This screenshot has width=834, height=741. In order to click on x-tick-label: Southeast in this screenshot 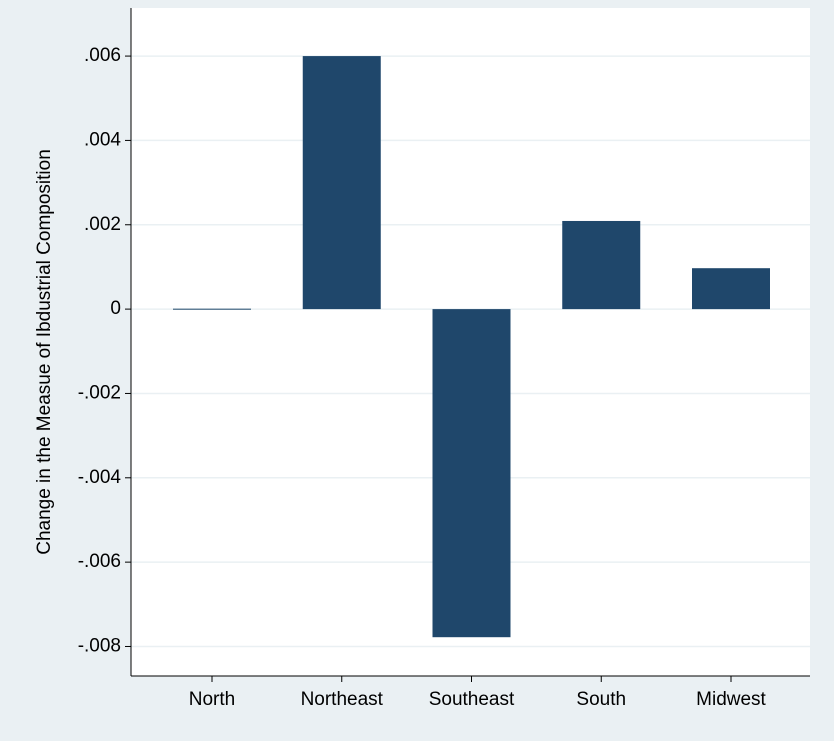, I will do `click(472, 699)`.